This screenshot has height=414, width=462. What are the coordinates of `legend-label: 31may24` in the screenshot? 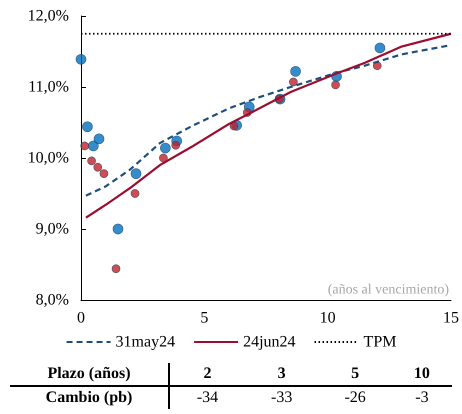 It's located at (146, 342).